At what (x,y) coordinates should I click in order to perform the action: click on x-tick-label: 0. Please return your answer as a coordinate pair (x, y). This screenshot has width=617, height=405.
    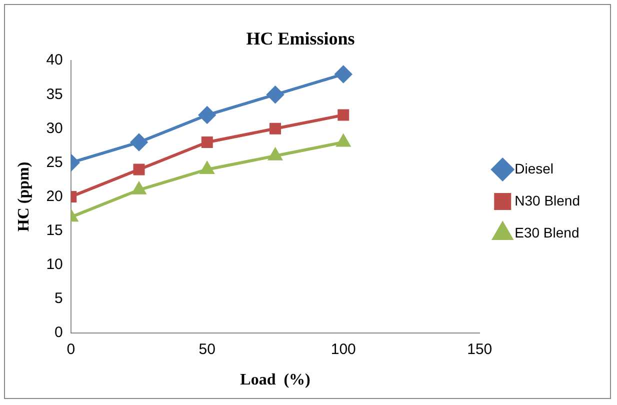
    Looking at the image, I should click on (71, 349).